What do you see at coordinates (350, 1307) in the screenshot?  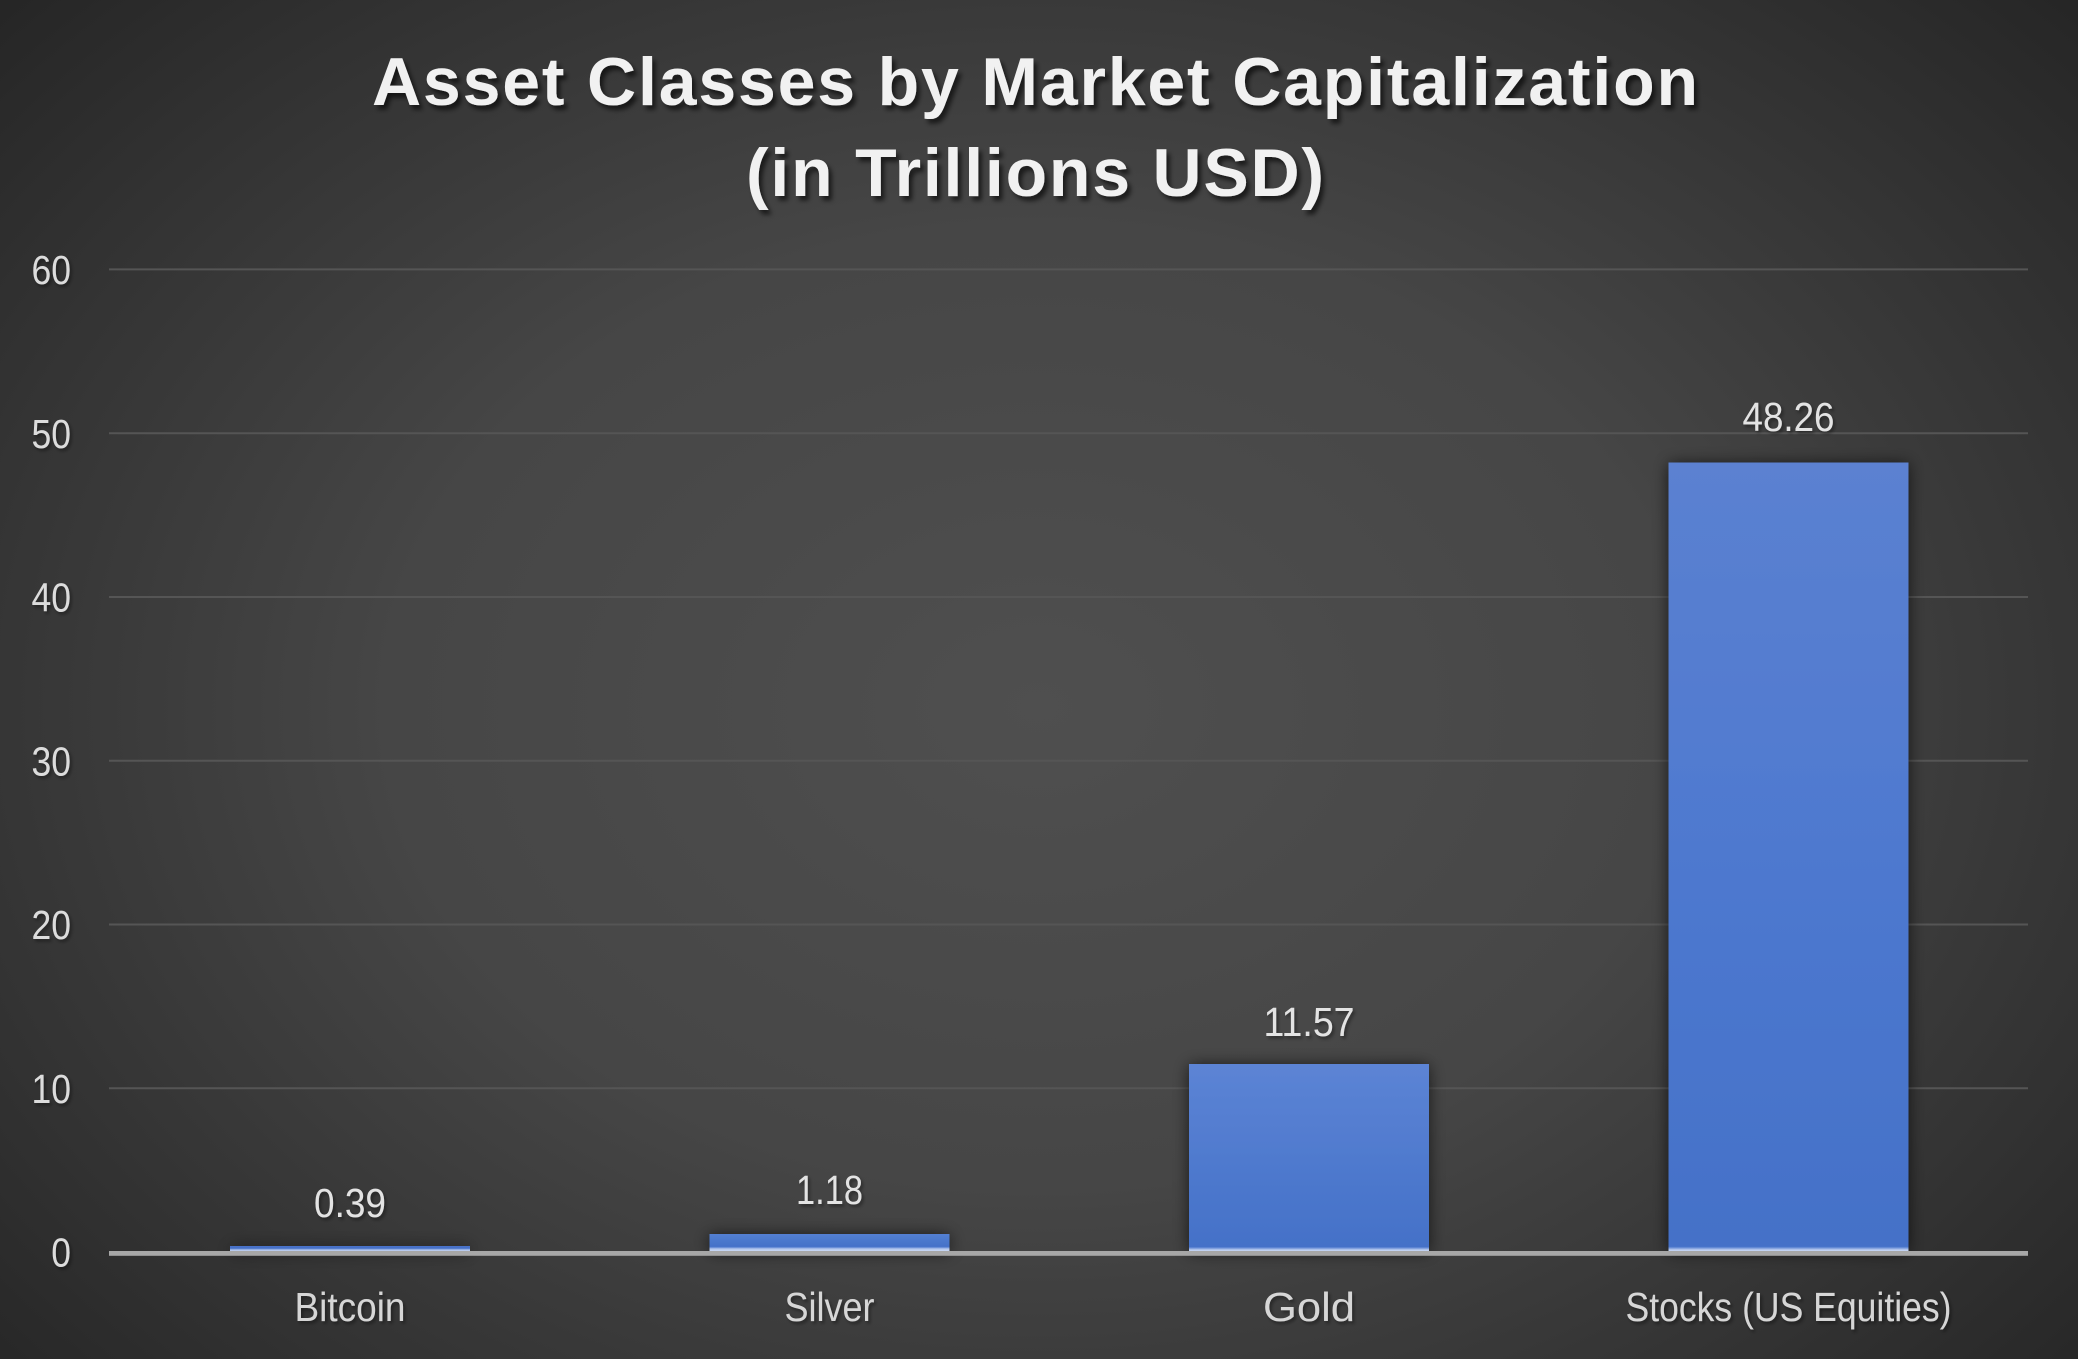 I see `svg-text: Bitcoin` at bounding box center [350, 1307].